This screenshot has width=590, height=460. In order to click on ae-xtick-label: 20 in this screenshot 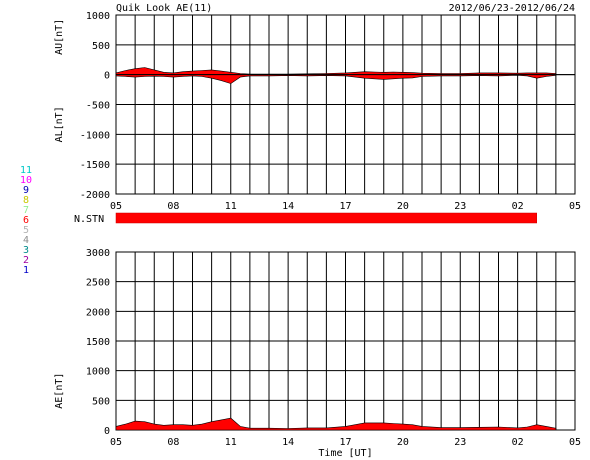, I will do `click(403, 442)`.